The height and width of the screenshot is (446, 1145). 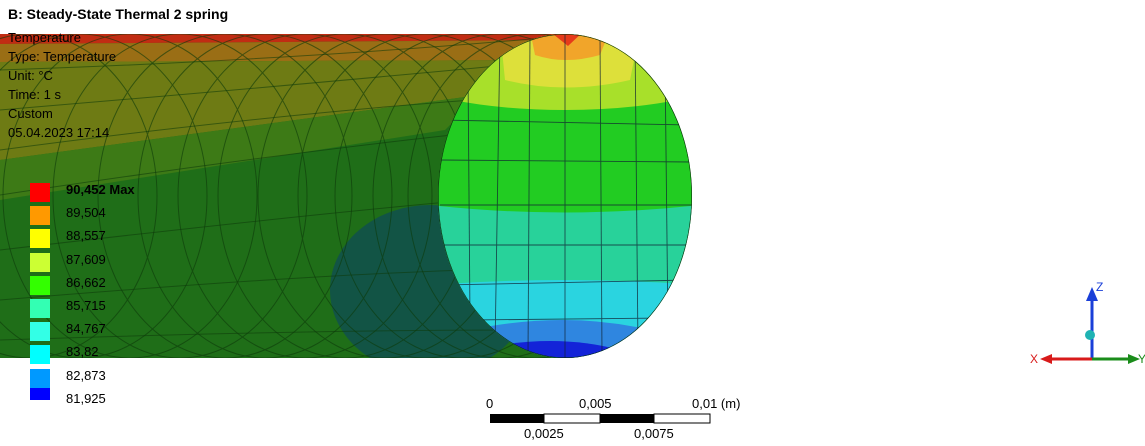 I want to click on legend-value-label: 84,767, so click(x=86, y=329).